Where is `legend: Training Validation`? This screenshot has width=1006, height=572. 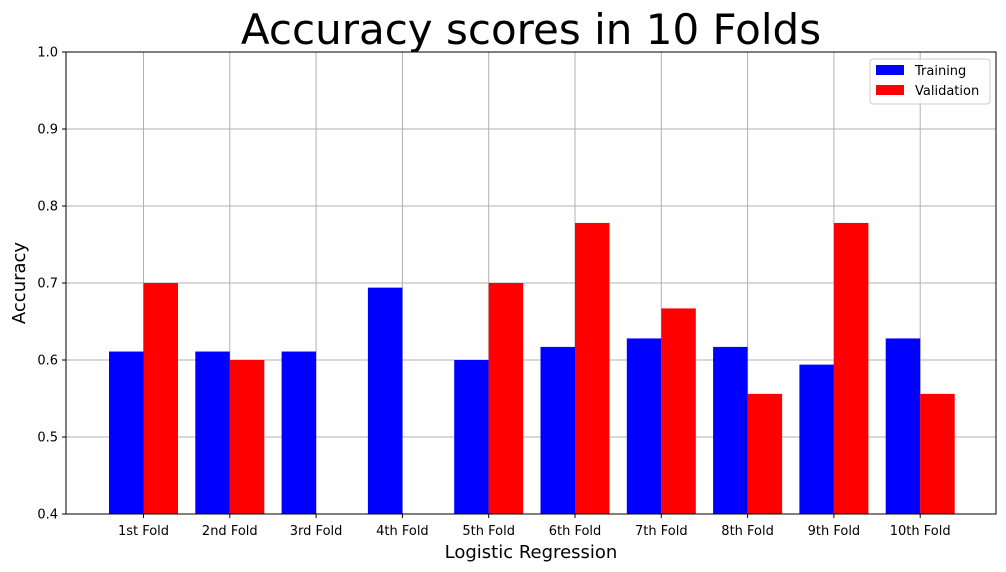
legend: Training Validation is located at coordinates (930, 81).